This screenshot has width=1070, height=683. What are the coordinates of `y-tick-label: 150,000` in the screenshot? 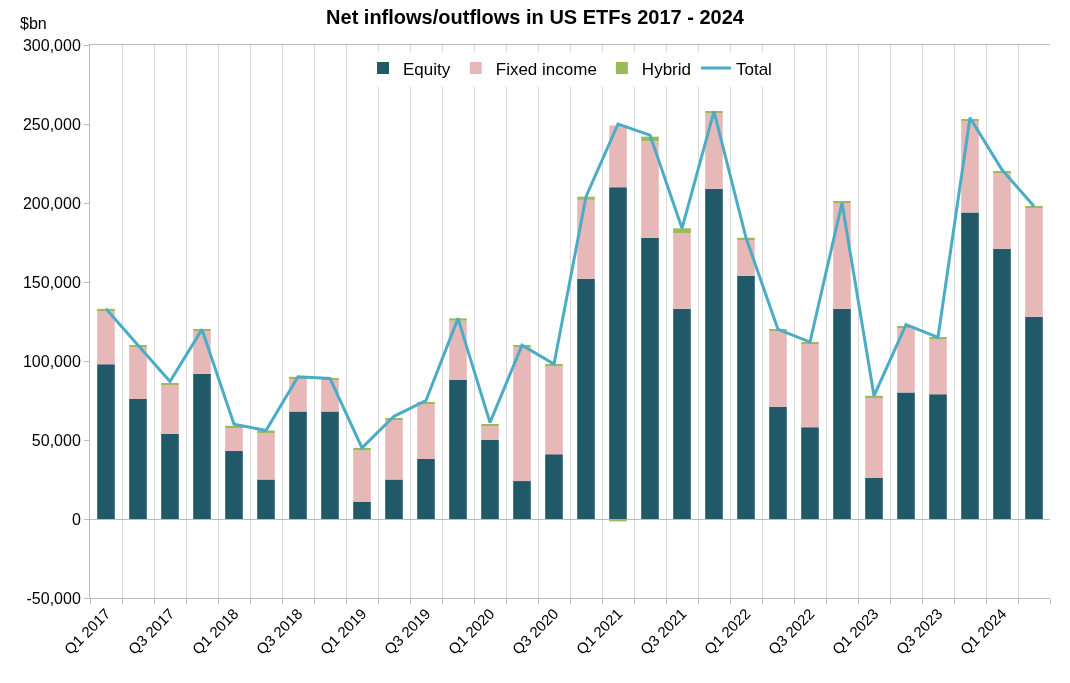 It's located at (51, 282).